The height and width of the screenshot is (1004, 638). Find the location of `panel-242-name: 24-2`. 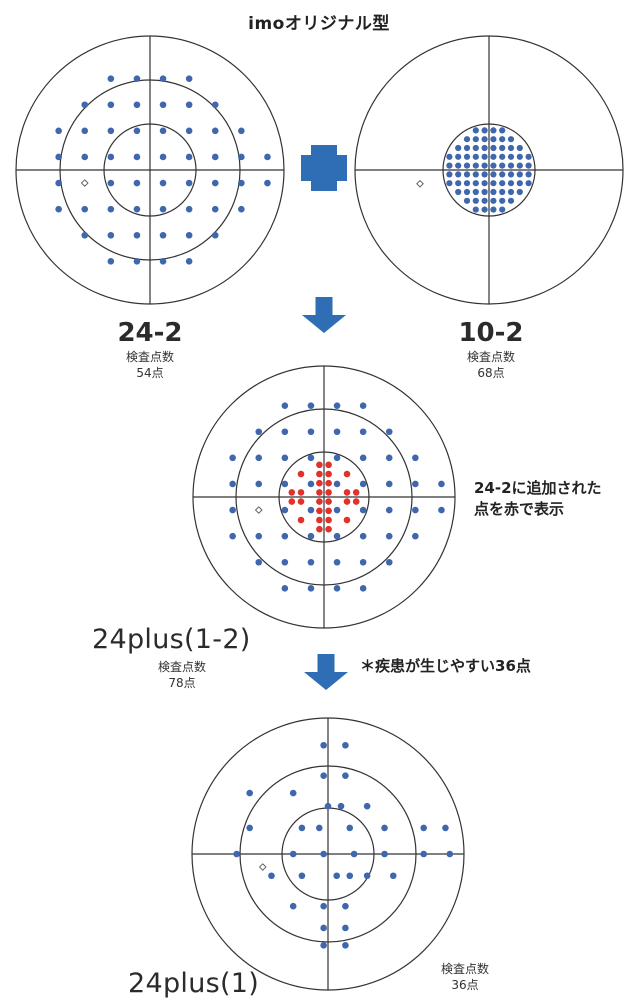

panel-242-name: 24-2 is located at coordinates (150, 333).